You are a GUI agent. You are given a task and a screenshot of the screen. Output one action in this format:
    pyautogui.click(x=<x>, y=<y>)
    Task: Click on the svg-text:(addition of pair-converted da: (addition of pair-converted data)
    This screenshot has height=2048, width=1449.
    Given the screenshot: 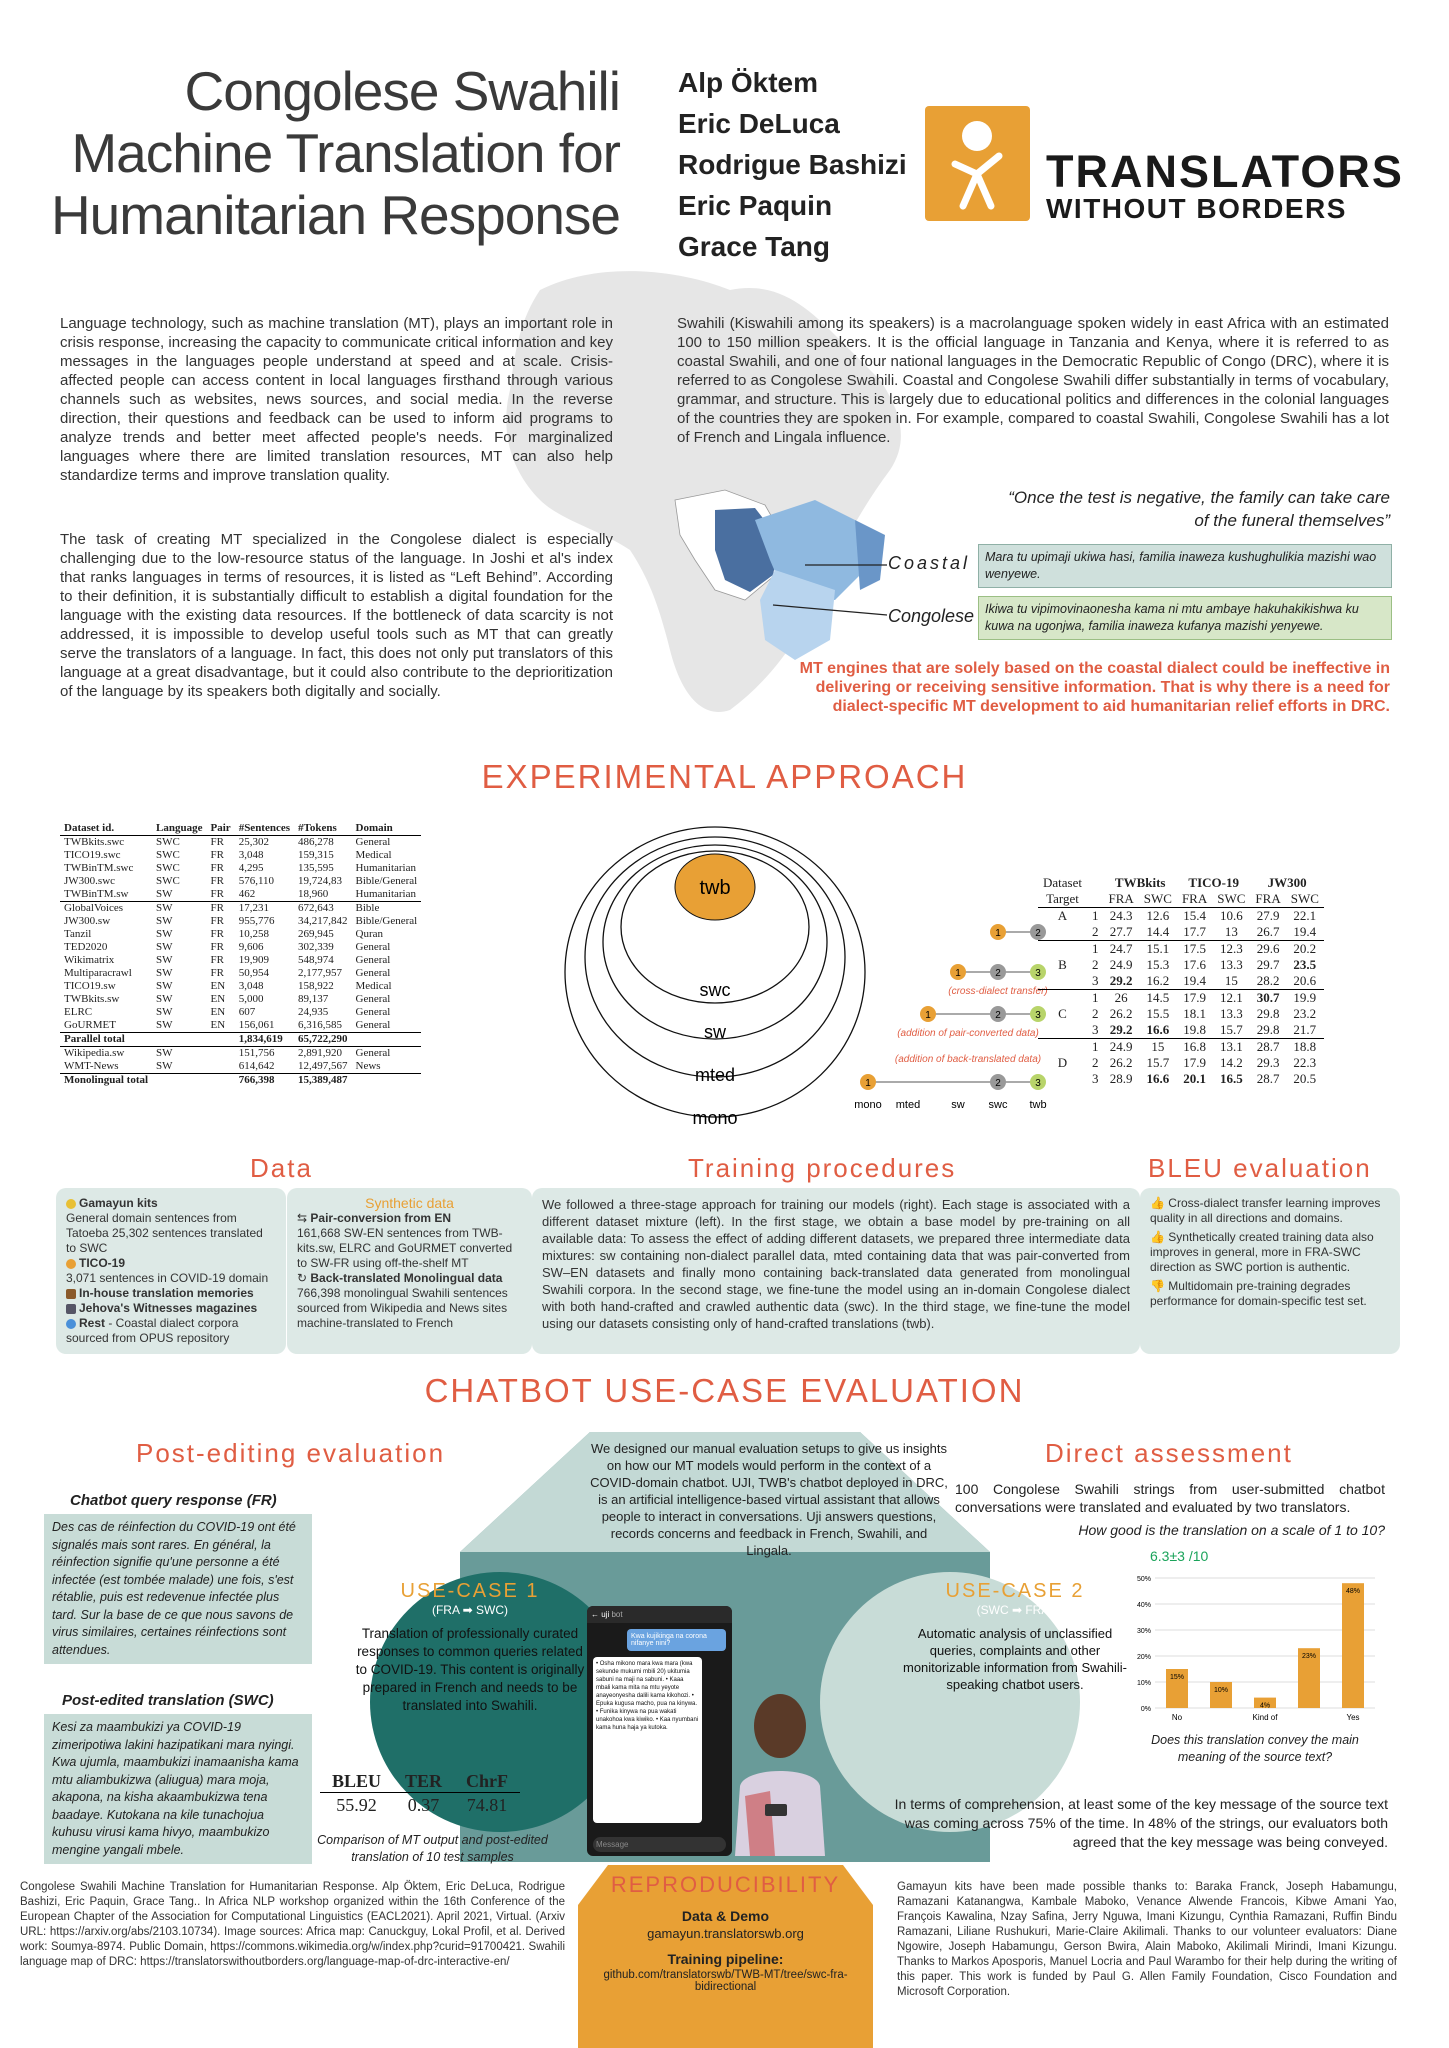 What is the action you would take?
    pyautogui.click(x=968, y=1033)
    